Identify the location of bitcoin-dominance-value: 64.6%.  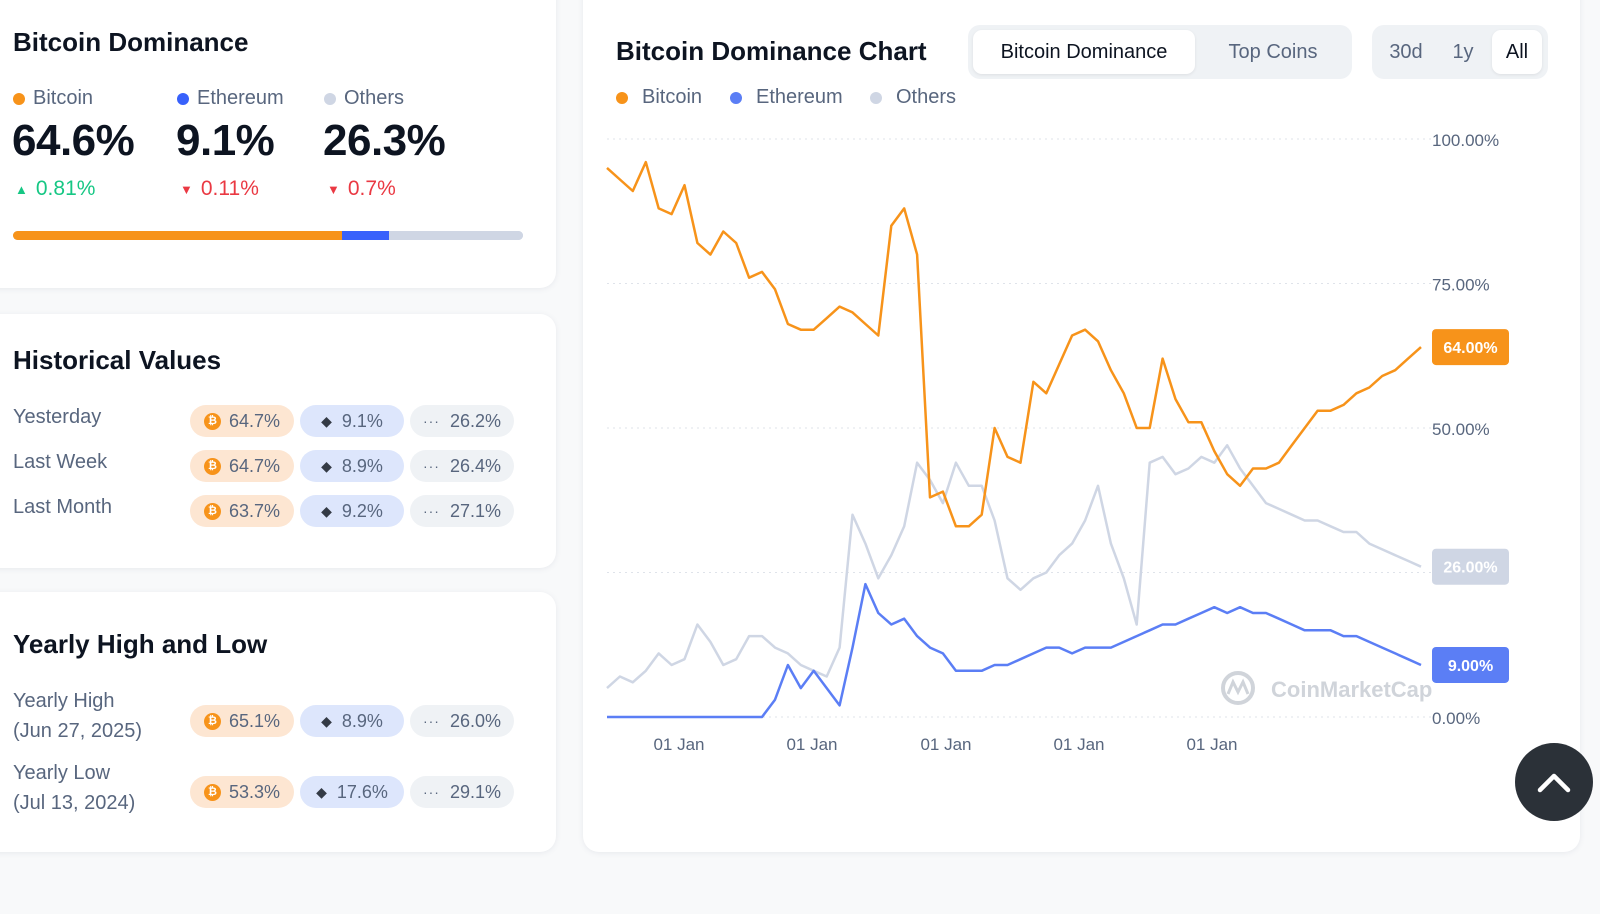
(73, 140).